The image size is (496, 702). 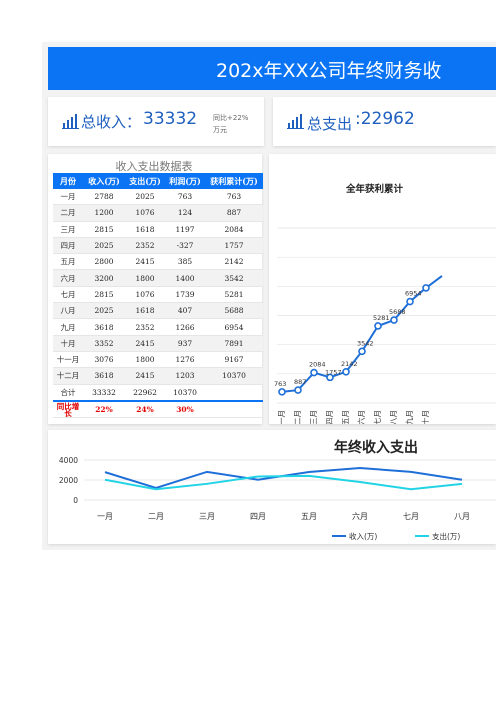 What do you see at coordinates (68, 246) in the screenshot?
I see `cell-month: 四月` at bounding box center [68, 246].